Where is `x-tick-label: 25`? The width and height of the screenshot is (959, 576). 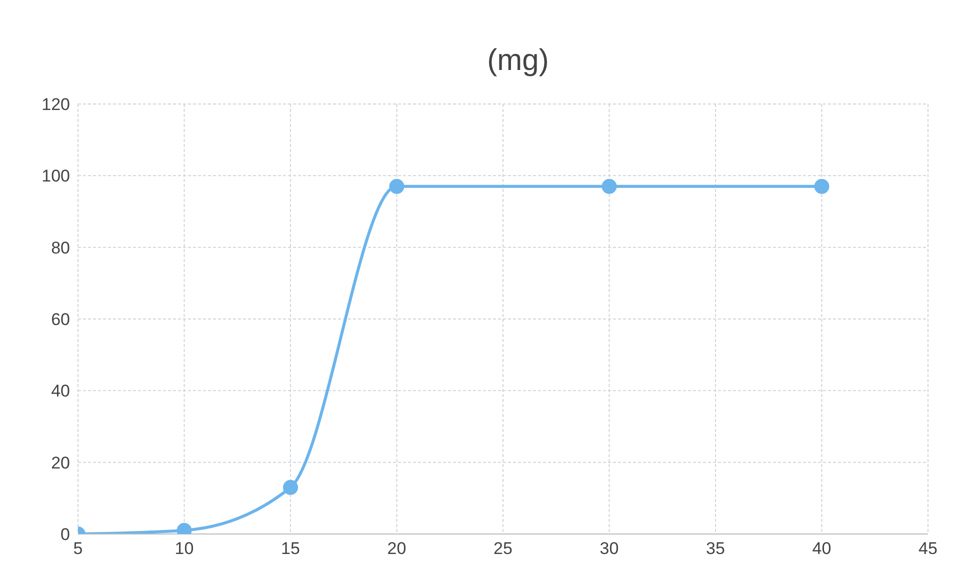 x-tick-label: 25 is located at coordinates (503, 548).